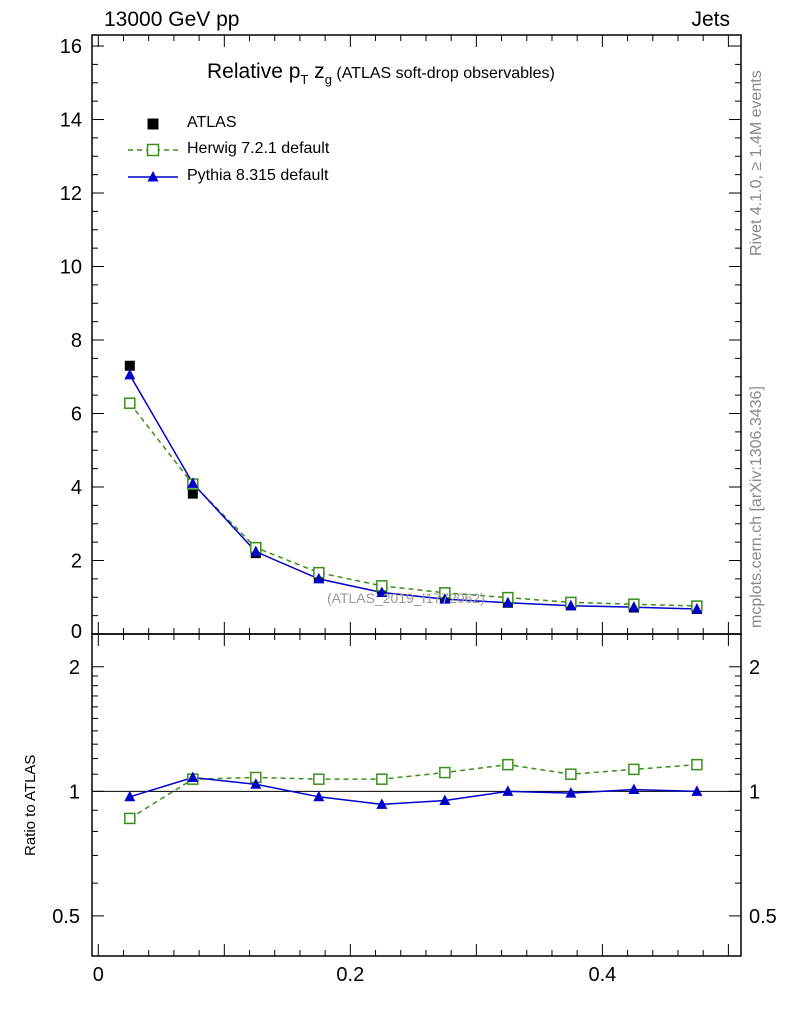 This screenshot has height=1024, width=786. What do you see at coordinates (71, 268) in the screenshot?
I see `main-y-tick-label: 10` at bounding box center [71, 268].